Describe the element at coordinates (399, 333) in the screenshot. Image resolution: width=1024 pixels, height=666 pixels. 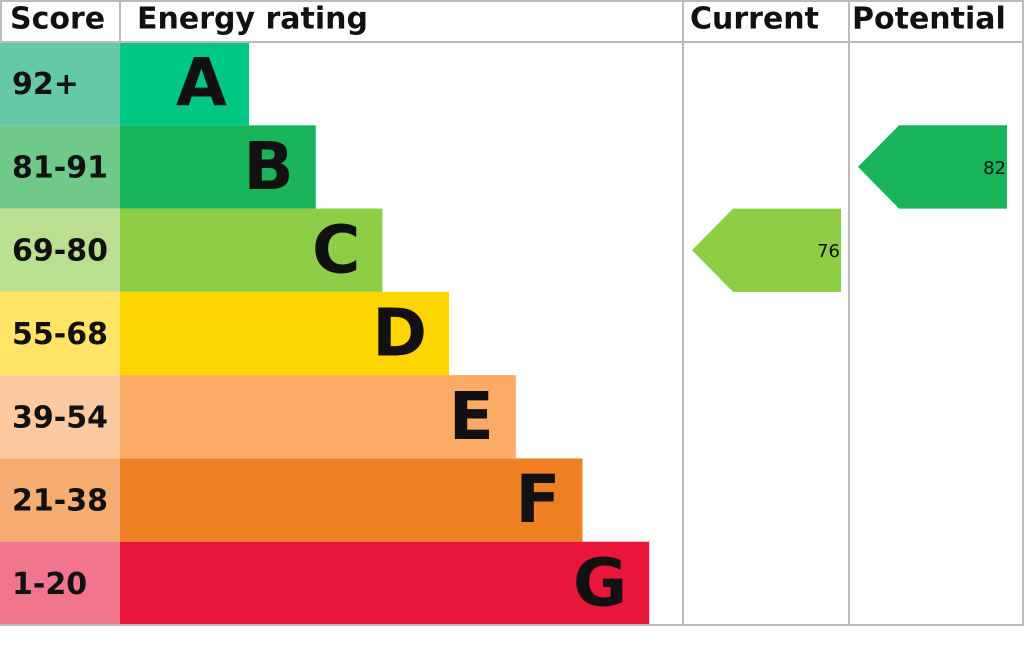
I see `rating-letter: D` at that location.